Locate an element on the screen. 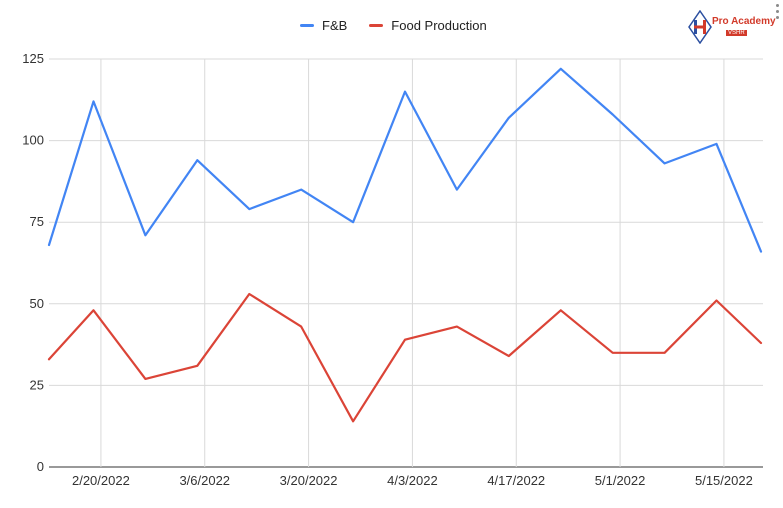  y-axis-ticks: 0 25 50 75 100 125 is located at coordinates (33, 262).